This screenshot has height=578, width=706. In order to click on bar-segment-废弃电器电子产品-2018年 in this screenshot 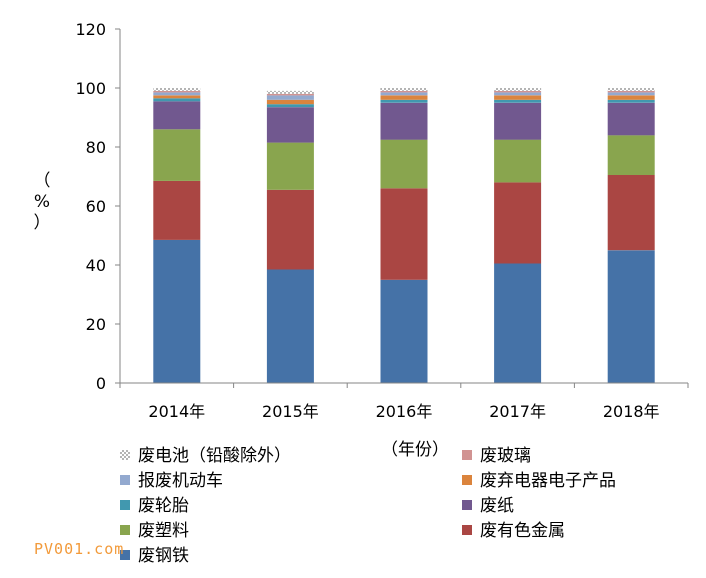, I will do `click(631, 97)`.